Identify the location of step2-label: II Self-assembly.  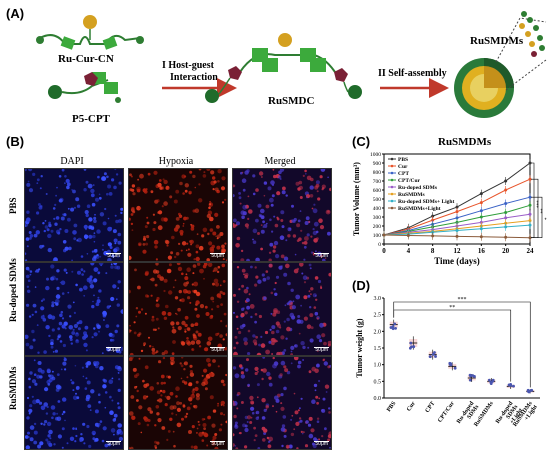
(412, 73).